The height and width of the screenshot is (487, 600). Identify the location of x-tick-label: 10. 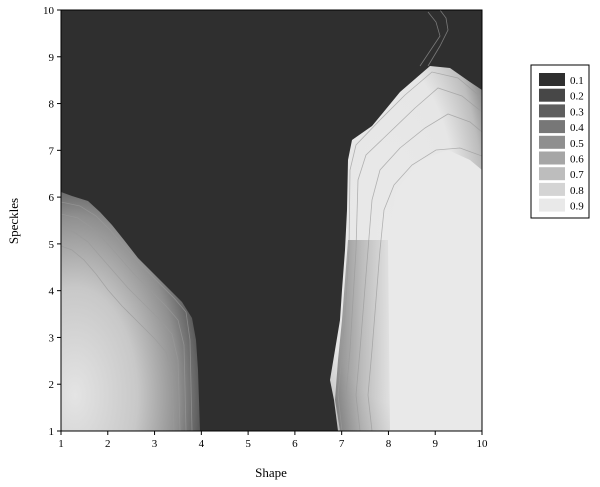
(483, 444).